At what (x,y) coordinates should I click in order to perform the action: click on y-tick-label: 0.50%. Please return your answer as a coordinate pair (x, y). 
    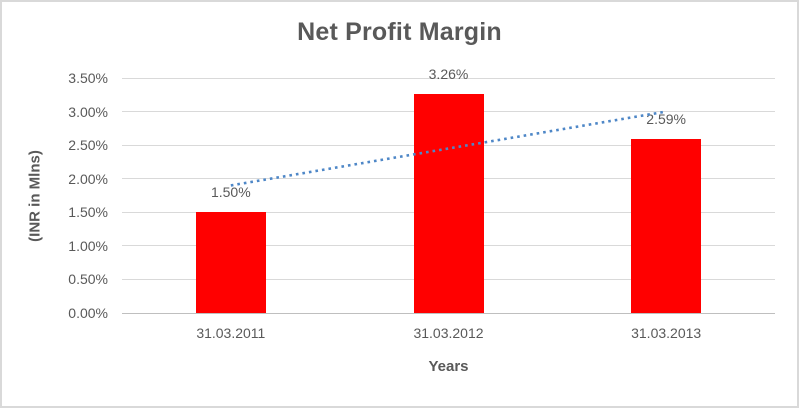
    Looking at the image, I should click on (88, 279).